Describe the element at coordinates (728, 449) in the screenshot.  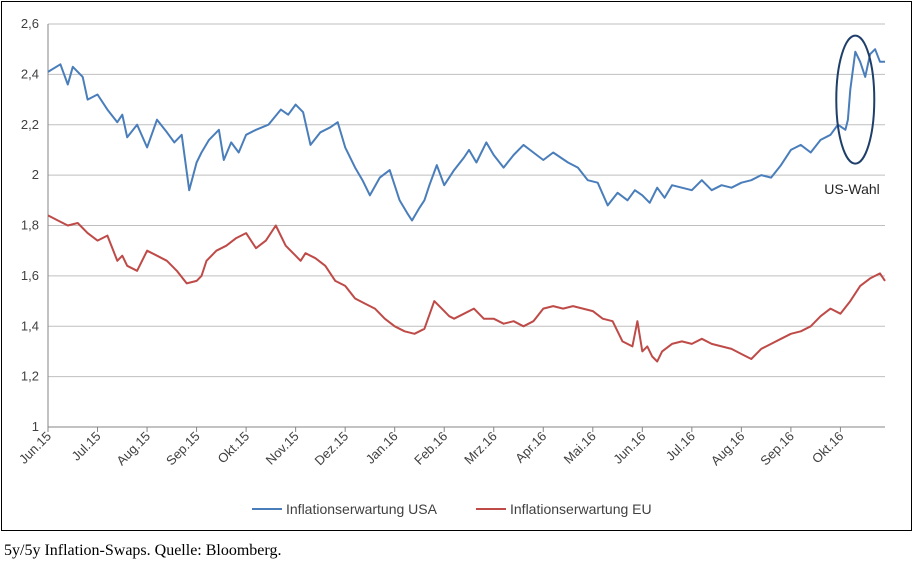
I see `x-tick-label: Aug.16` at that location.